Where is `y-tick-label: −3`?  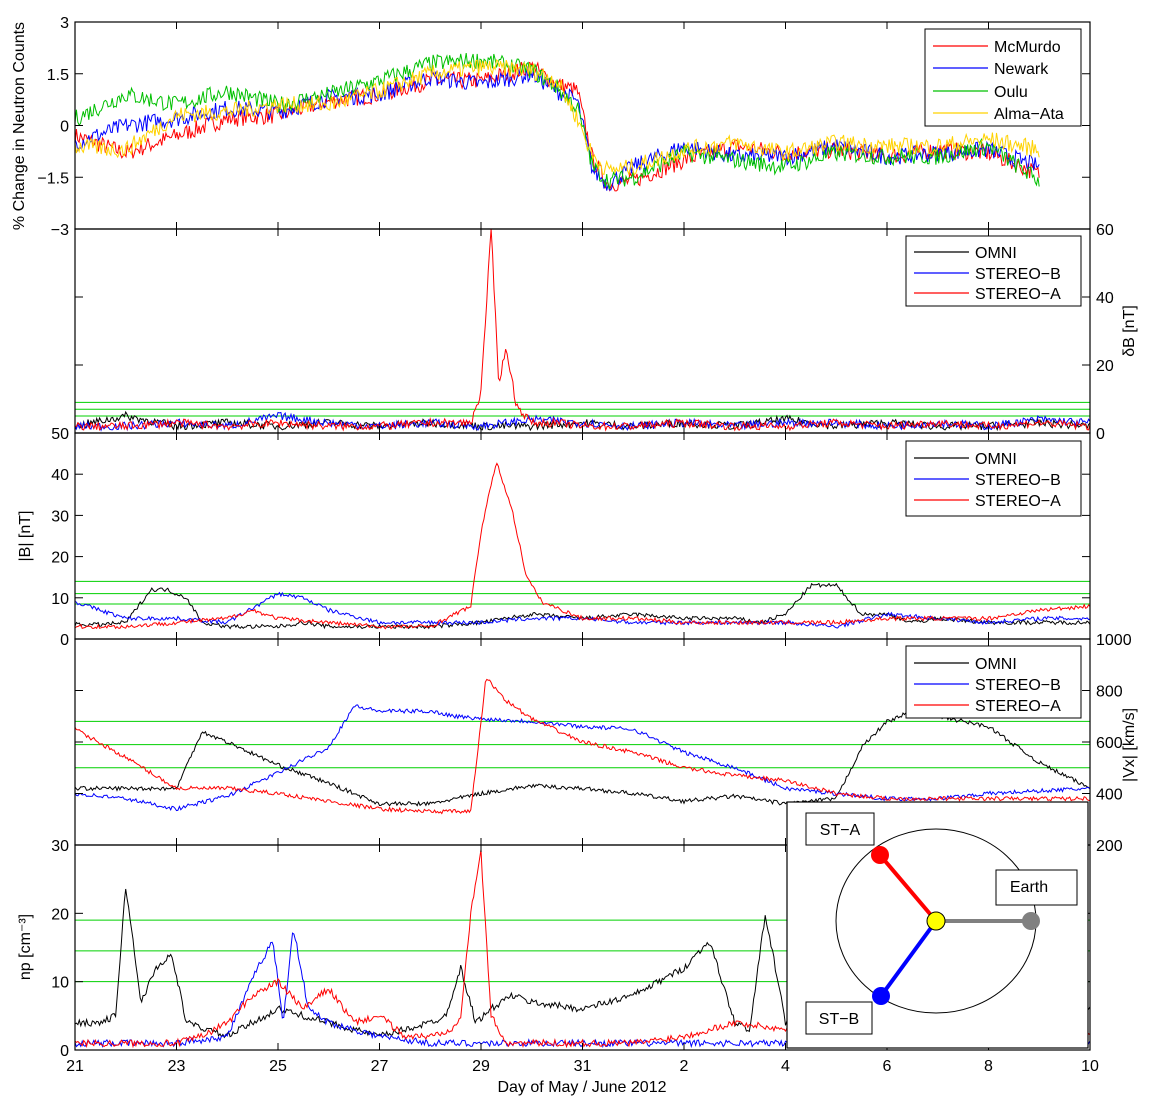 y-tick-label: −3 is located at coordinates (60, 230).